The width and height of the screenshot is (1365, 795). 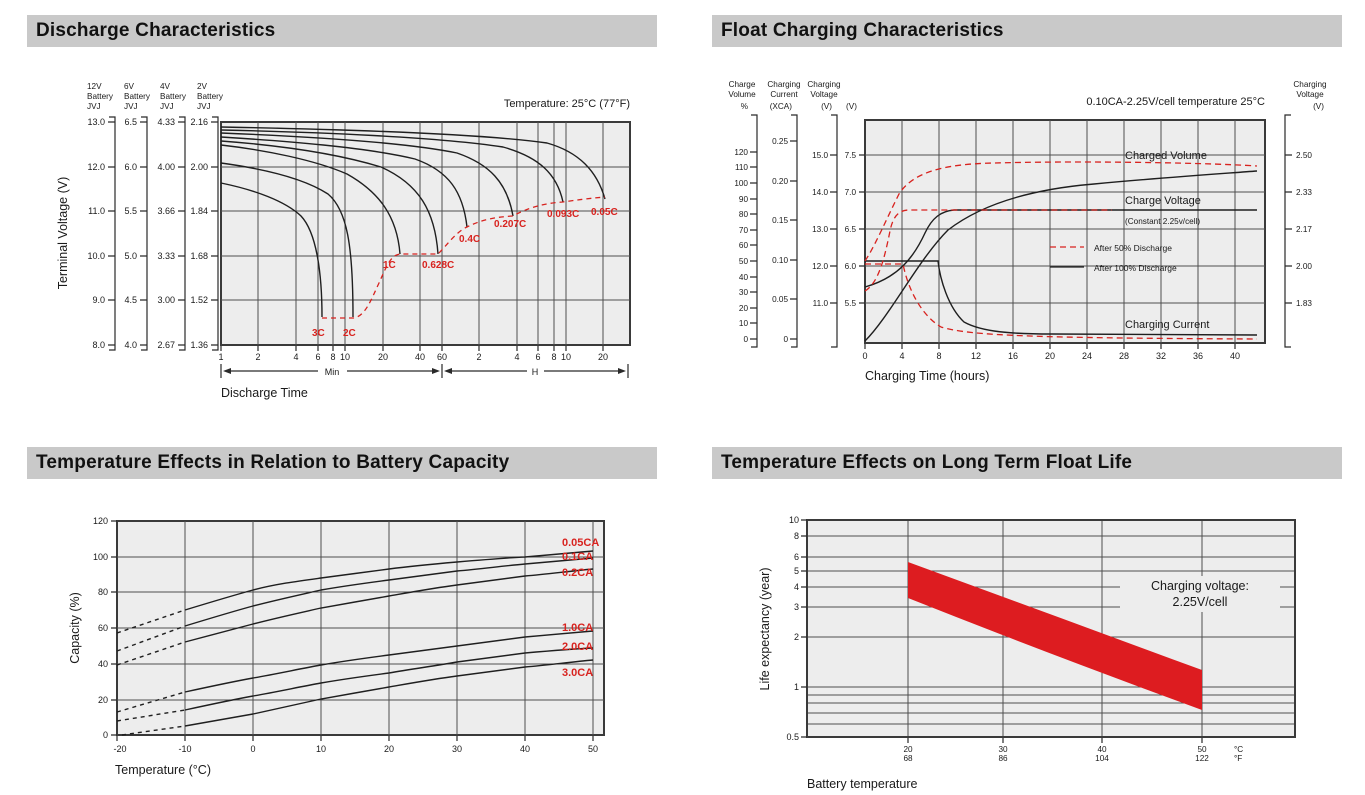 What do you see at coordinates (1061, 251) in the screenshot?
I see `float-charging-curves` at bounding box center [1061, 251].